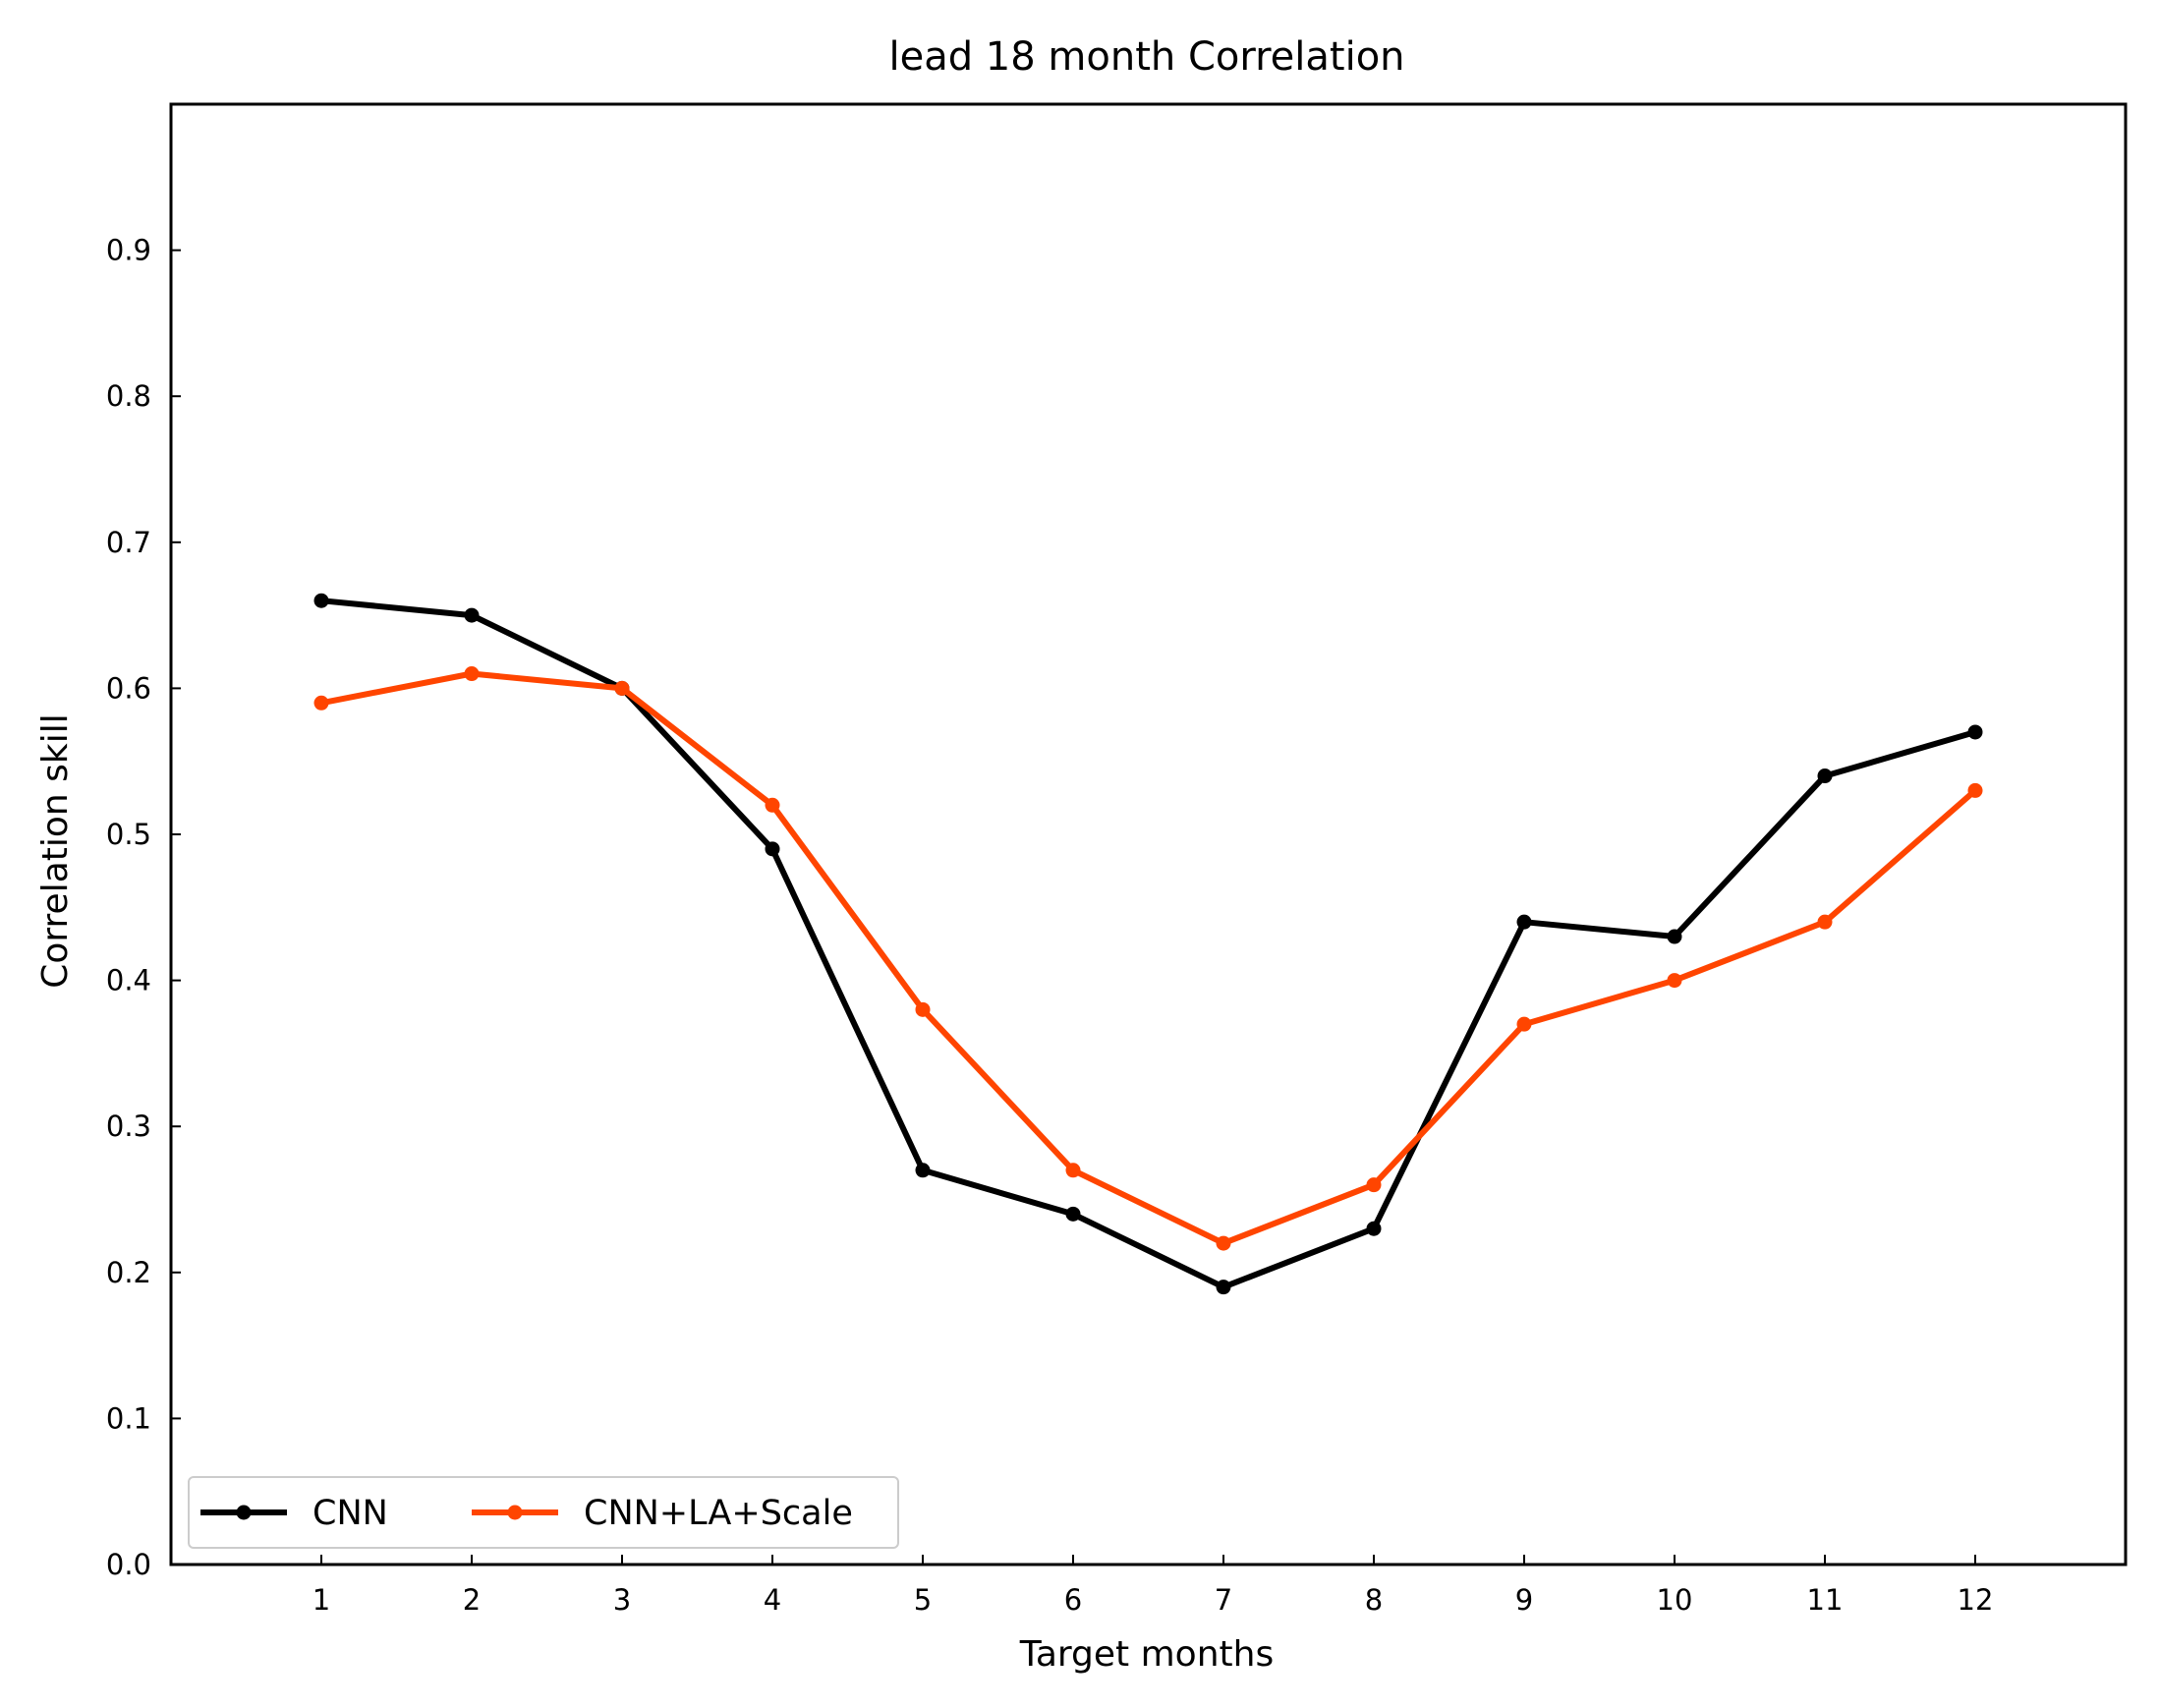 The width and height of the screenshot is (2159, 1708). Describe the element at coordinates (128, 1272) in the screenshot. I see `y-tick-label: 0.2` at that location.